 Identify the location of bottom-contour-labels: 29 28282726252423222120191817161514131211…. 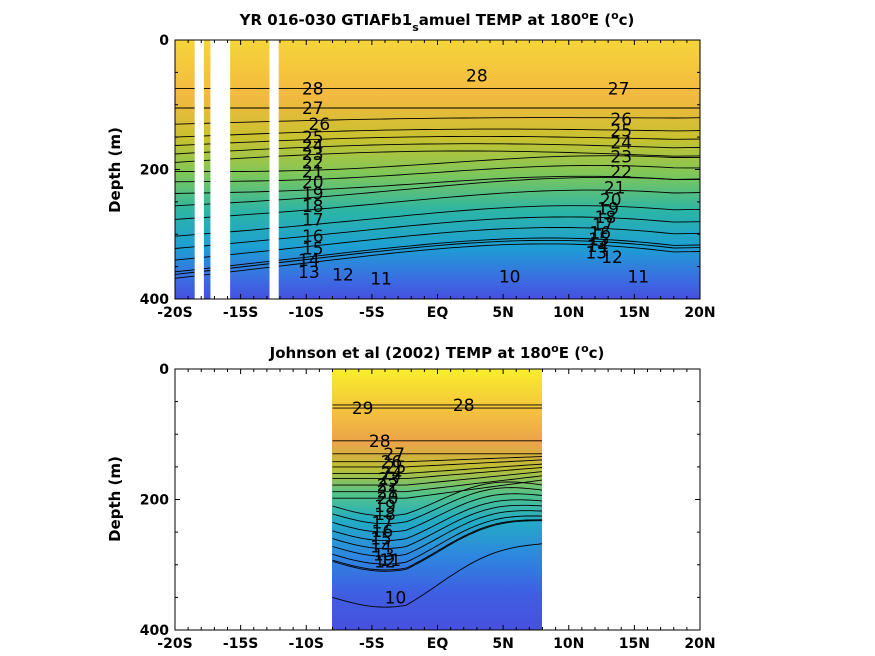
(413, 502).